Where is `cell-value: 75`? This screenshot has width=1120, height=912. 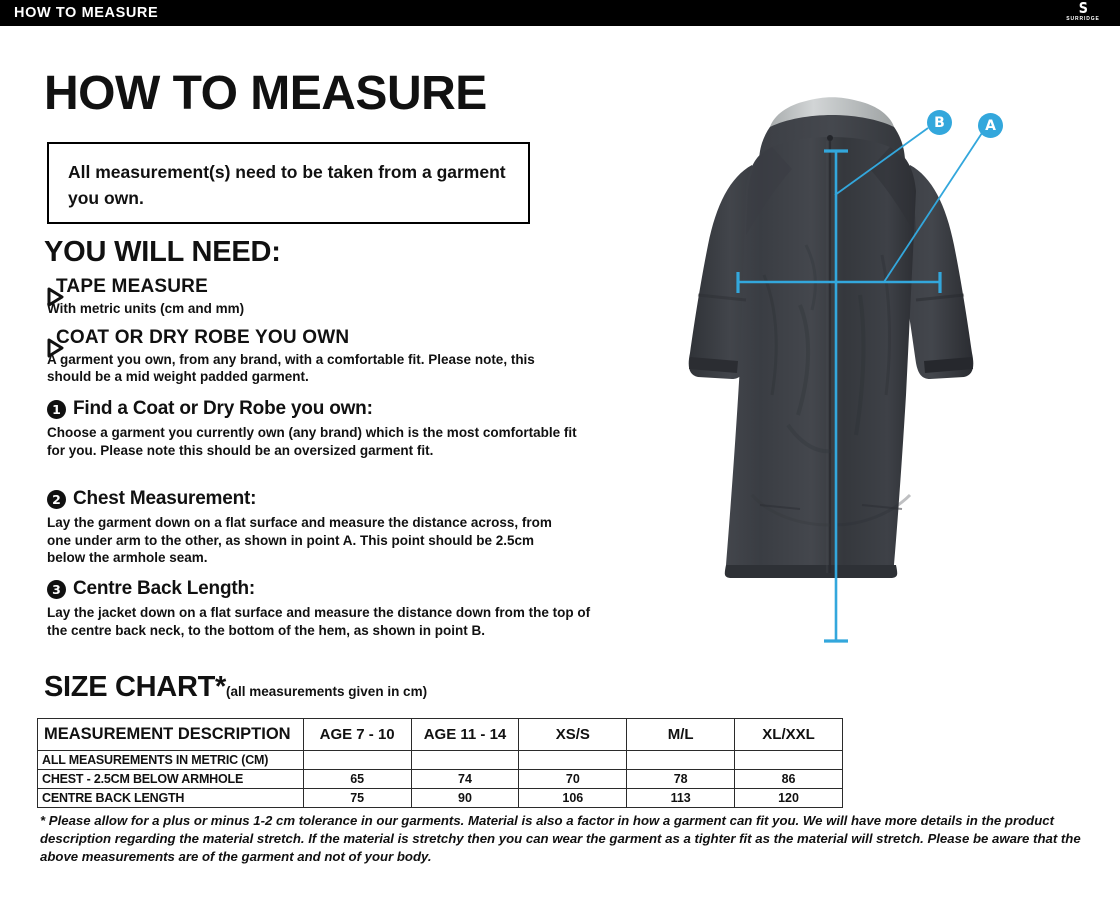 cell-value: 75 is located at coordinates (357, 798).